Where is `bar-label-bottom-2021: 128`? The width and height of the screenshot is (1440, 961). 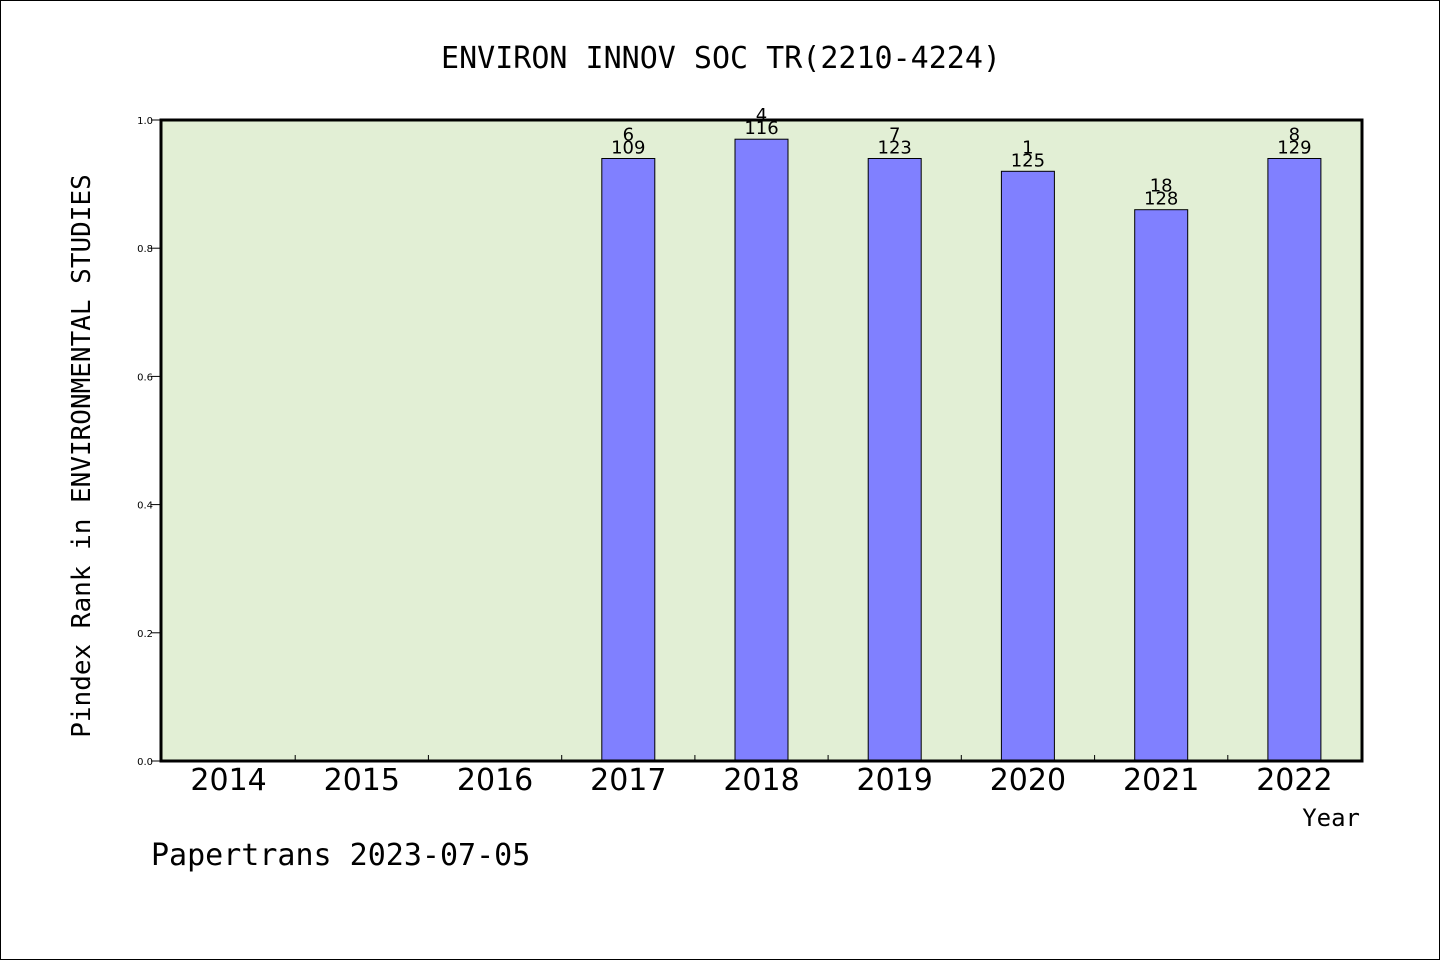
bar-label-bottom-2021: 128 is located at coordinates (1161, 199).